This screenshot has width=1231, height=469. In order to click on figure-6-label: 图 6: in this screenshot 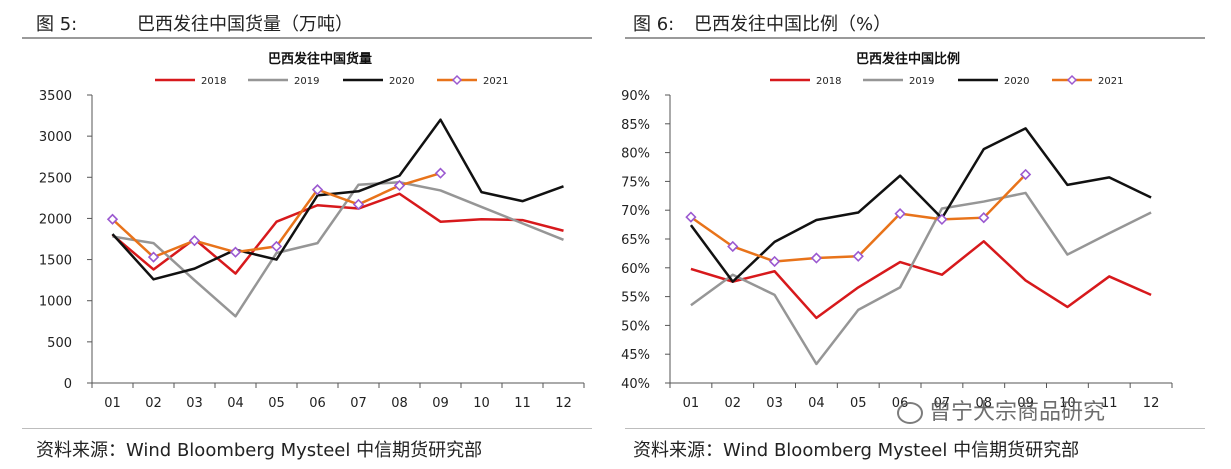, I will do `click(654, 24)`.